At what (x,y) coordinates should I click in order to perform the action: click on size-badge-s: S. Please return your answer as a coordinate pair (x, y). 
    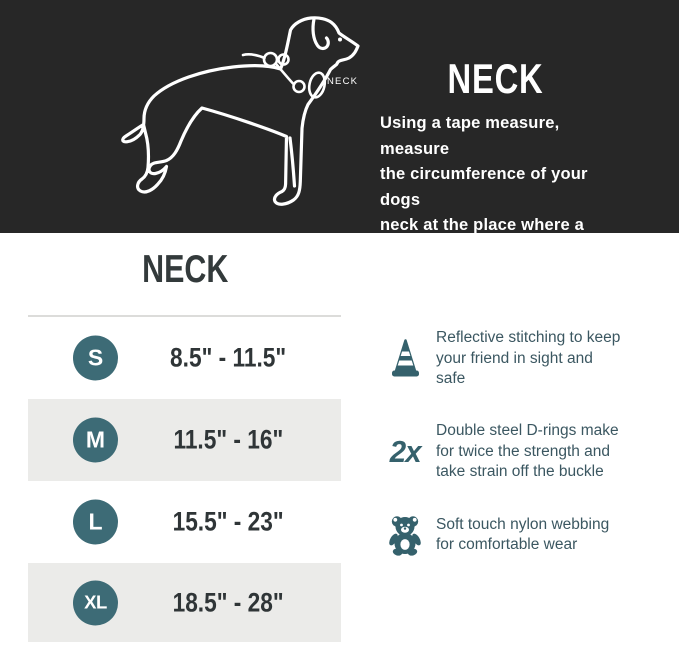
    Looking at the image, I should click on (95, 358).